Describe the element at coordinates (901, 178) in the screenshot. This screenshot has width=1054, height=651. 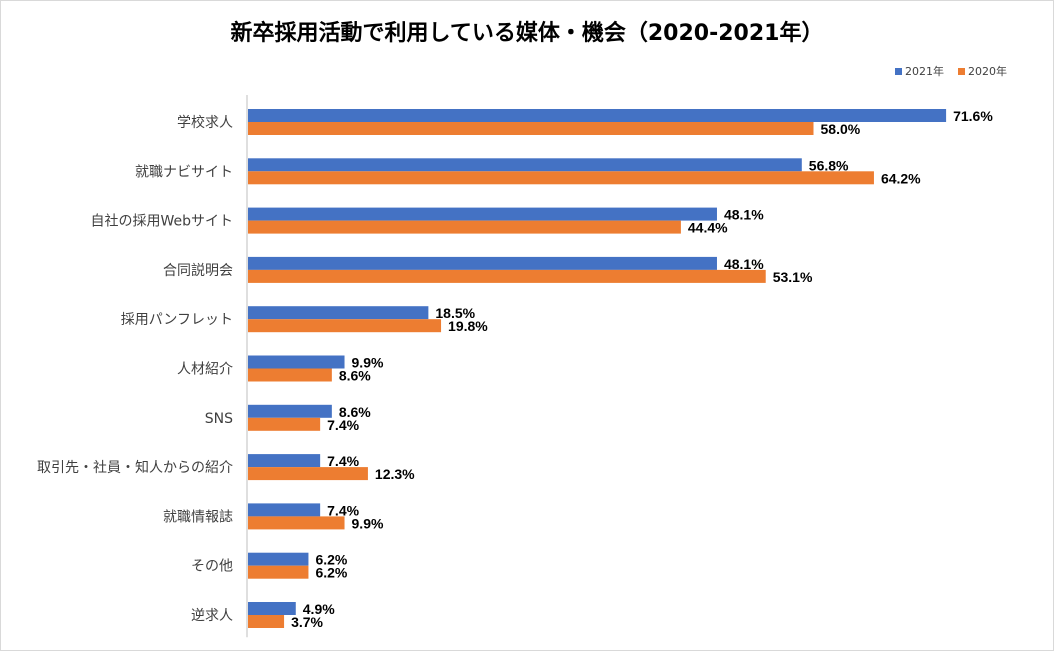
I see `value-label: 64.2%` at that location.